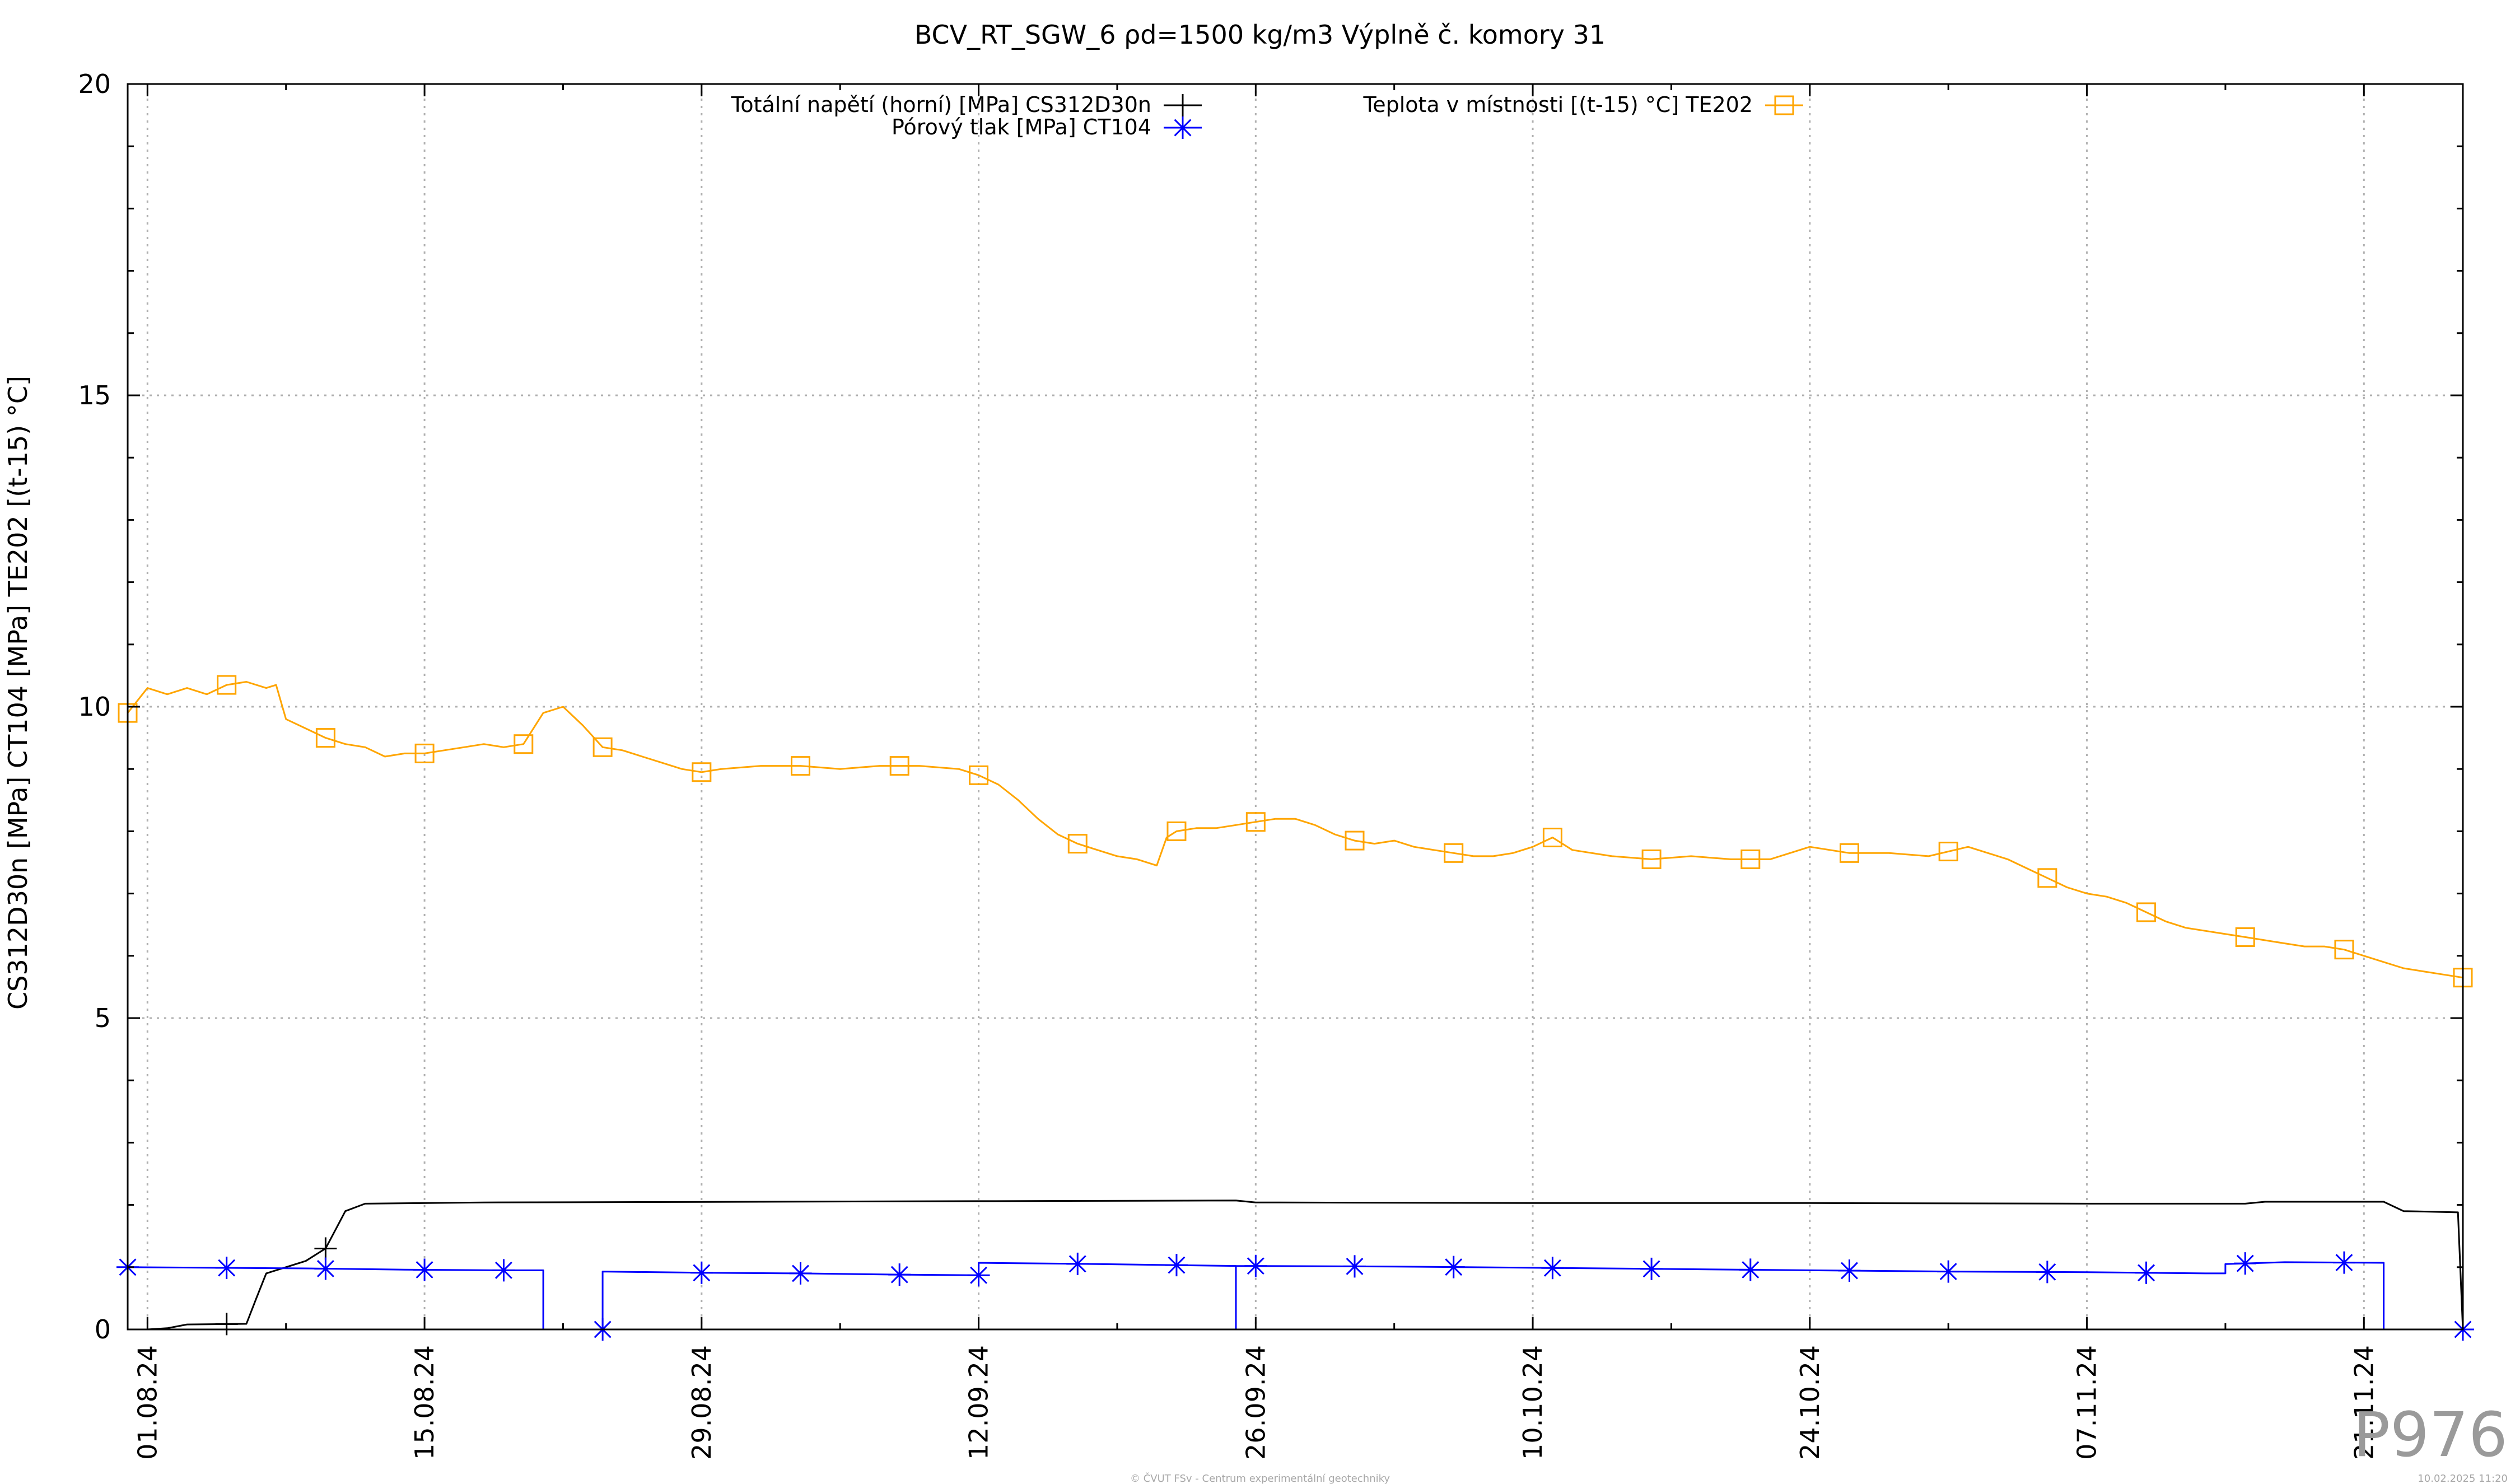 The width and height of the screenshot is (2520, 1484). I want to click on x-tick-label: 21.11.24, so click(2364, 1403).